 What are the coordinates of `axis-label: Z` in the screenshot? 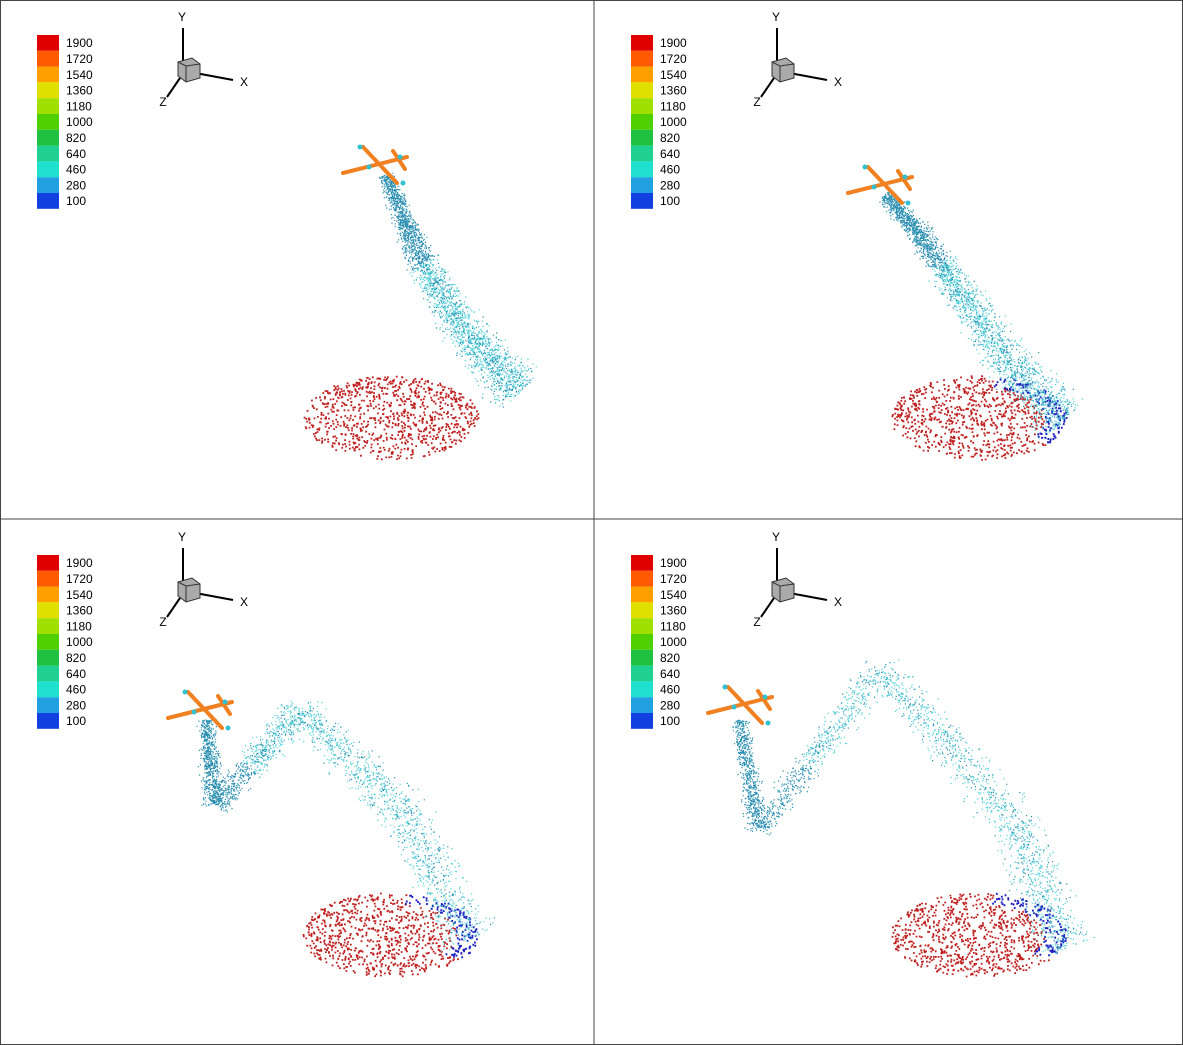 It's located at (756, 622).